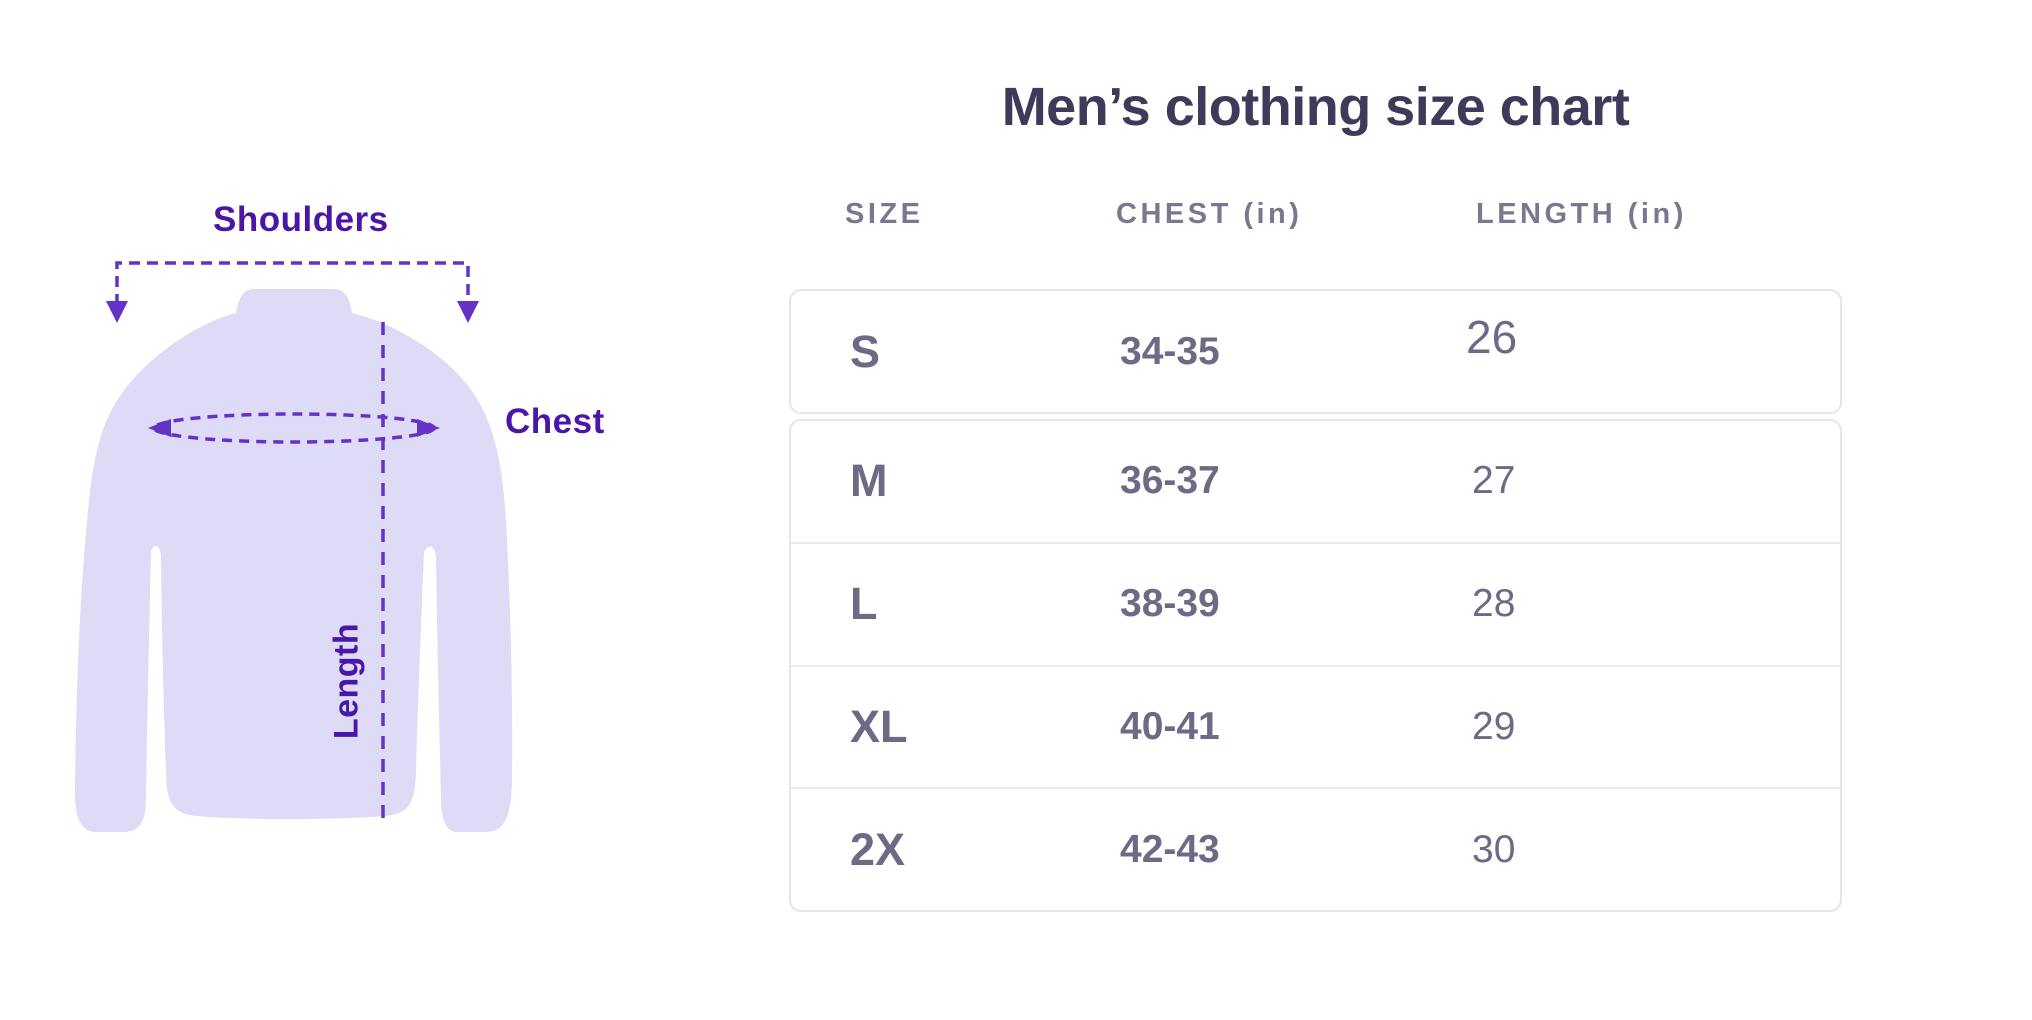 The width and height of the screenshot is (2032, 1020). What do you see at coordinates (1170, 351) in the screenshot?
I see `chest-value: 34-35` at bounding box center [1170, 351].